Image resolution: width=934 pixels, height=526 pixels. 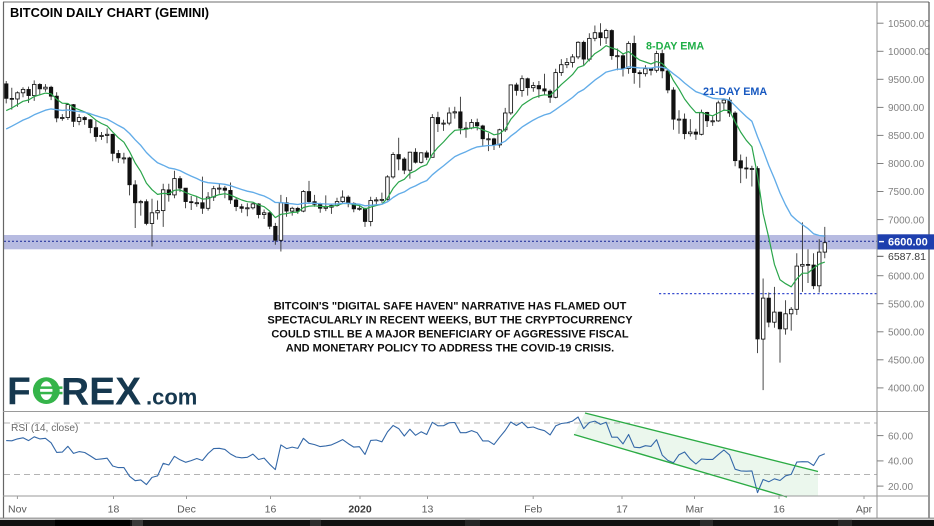 I want to click on svg-text: 6600.00, so click(x=908, y=243).